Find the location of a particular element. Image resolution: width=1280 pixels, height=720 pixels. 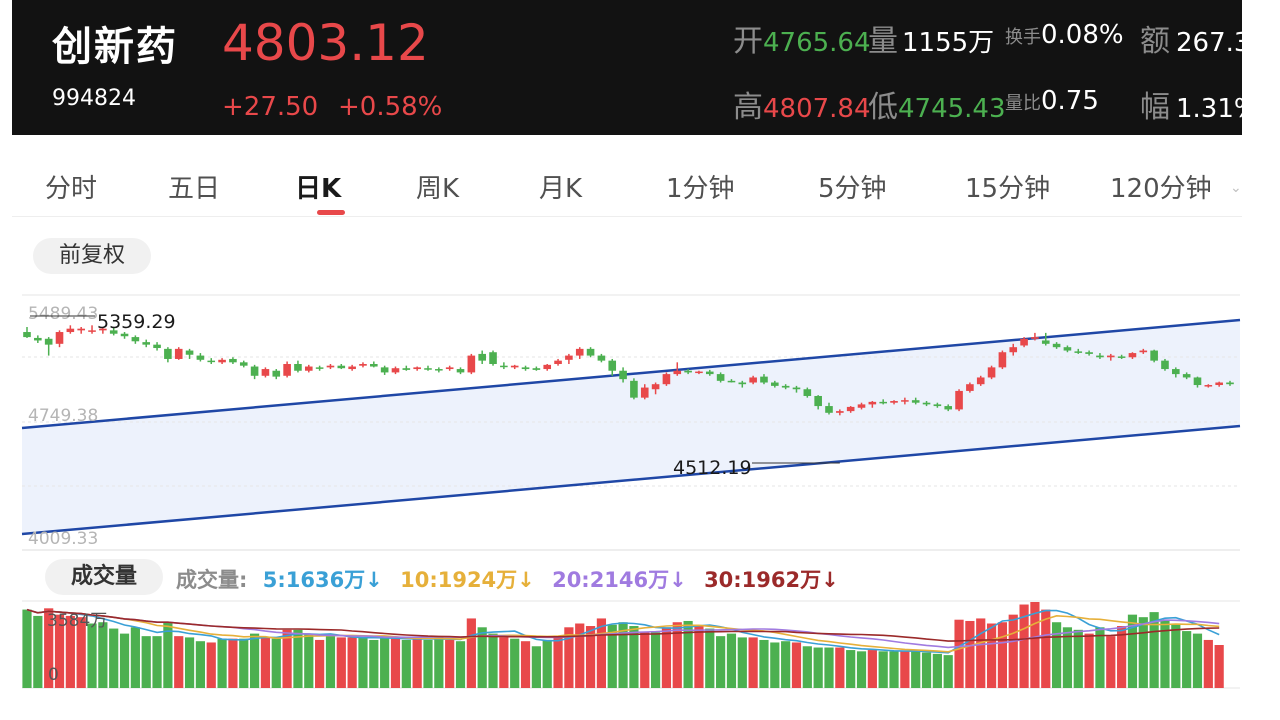

stat-turnover: 换手0.08% is located at coordinates (1064, 35).